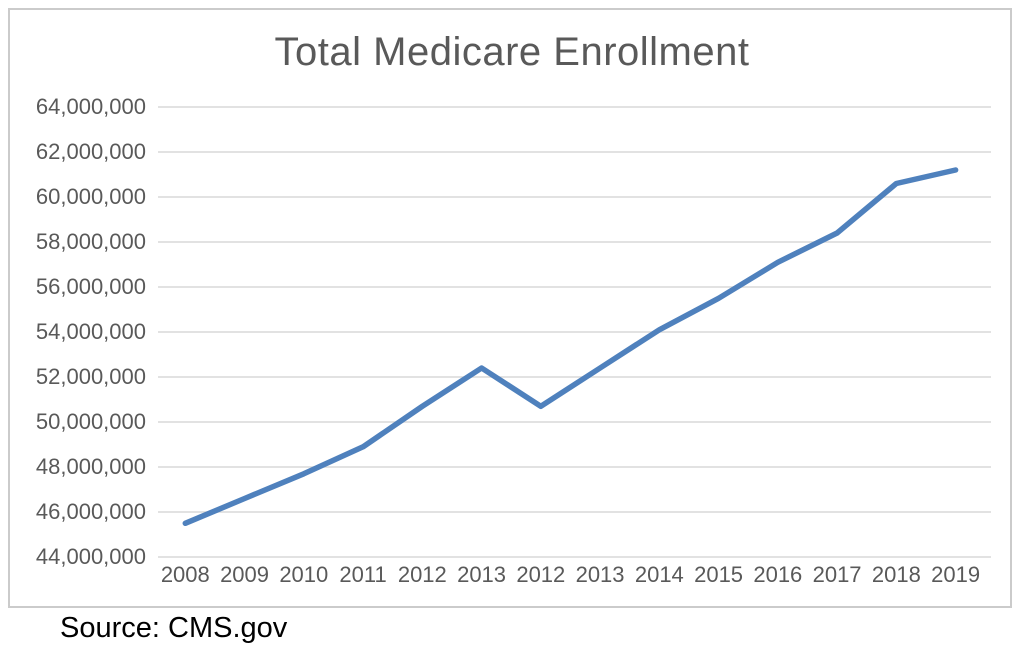  What do you see at coordinates (778, 574) in the screenshot?
I see `x-axis-tick-label: 2016` at bounding box center [778, 574].